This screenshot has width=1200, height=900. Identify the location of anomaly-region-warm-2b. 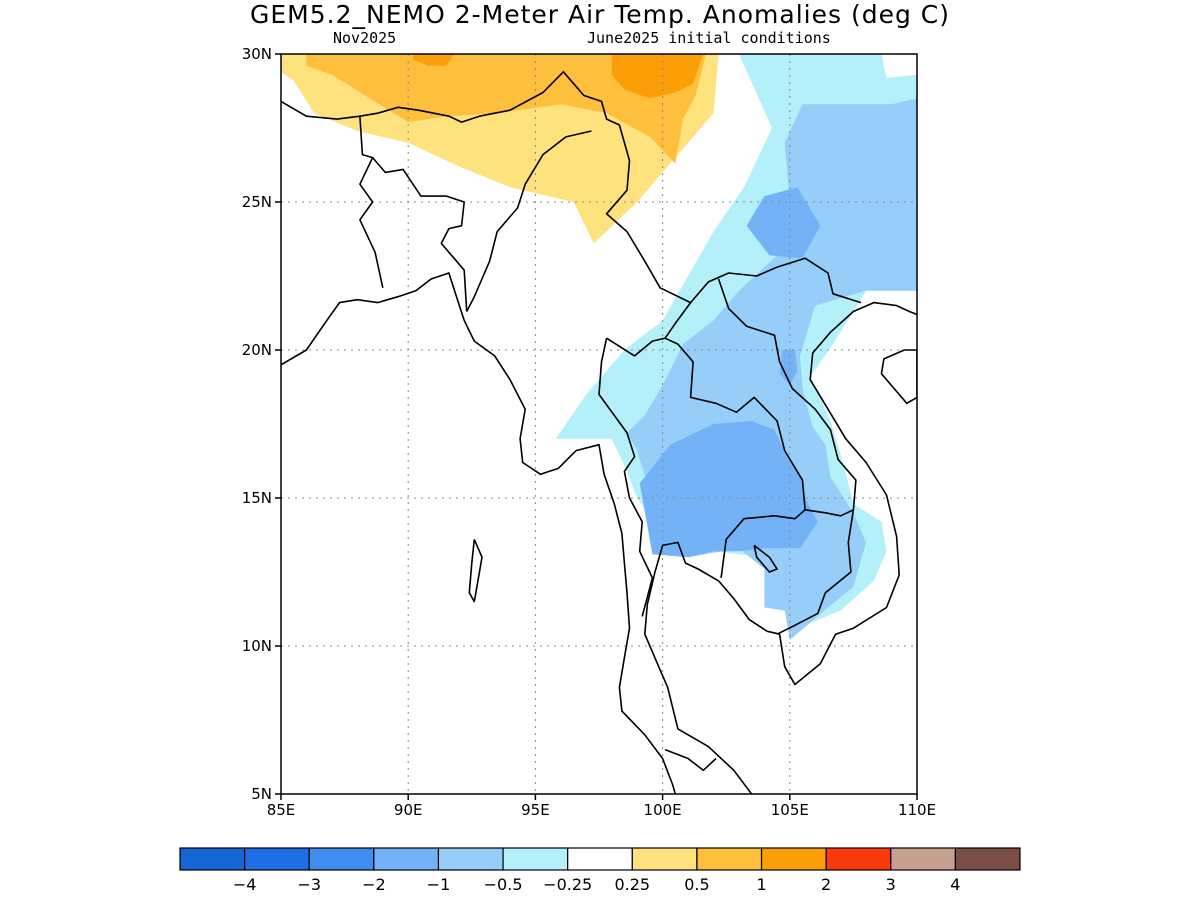
(433, 60).